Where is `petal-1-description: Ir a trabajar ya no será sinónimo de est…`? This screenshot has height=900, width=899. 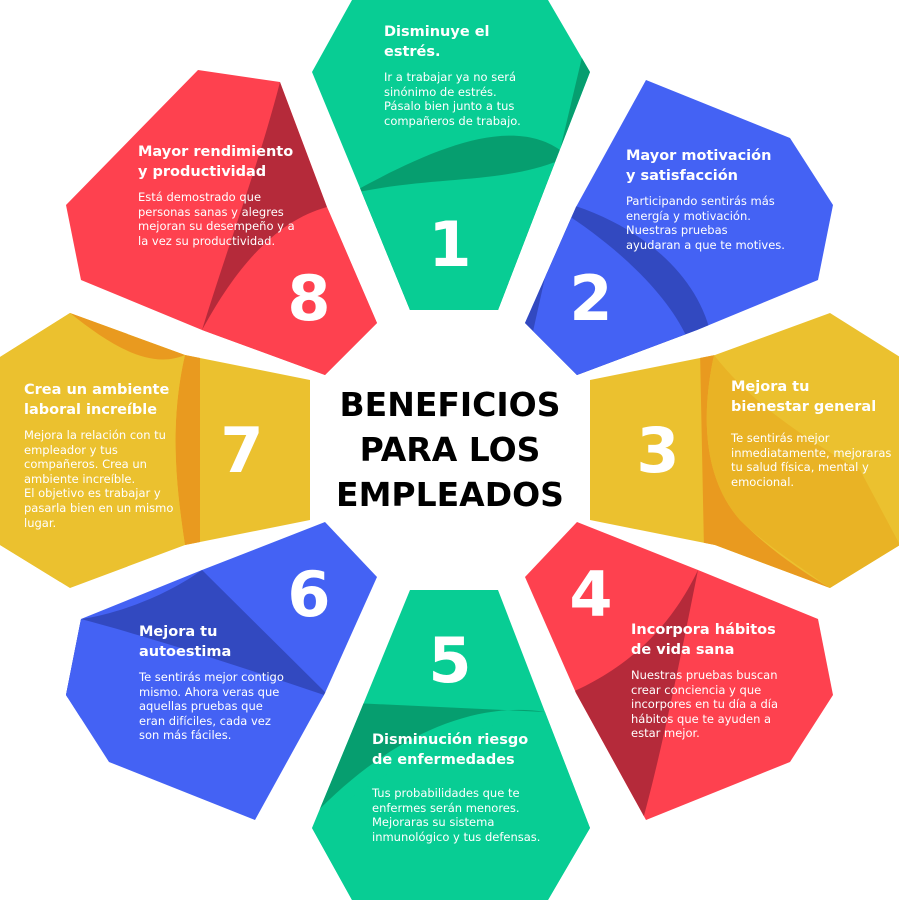
petal-1-description: Ir a trabajar ya no será sinónimo de est… is located at coordinates (452, 99).